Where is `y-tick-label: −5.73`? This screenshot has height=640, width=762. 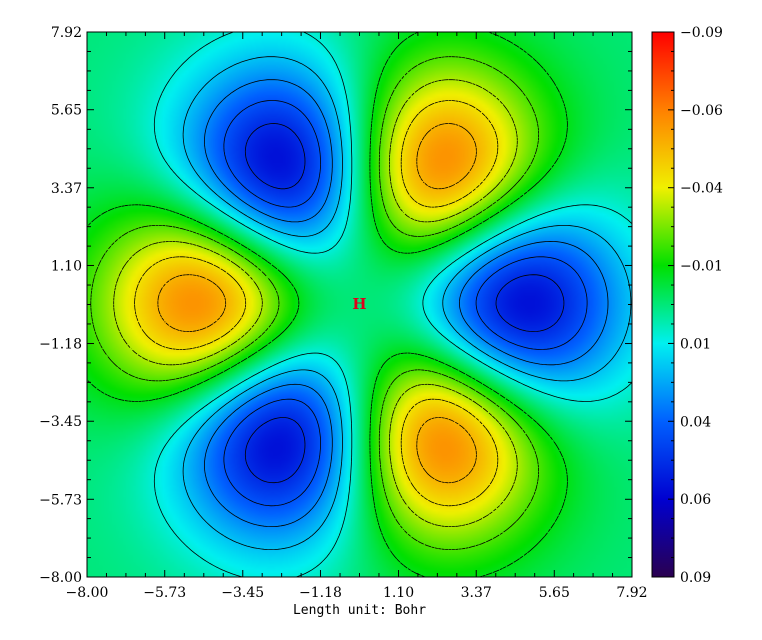 y-tick-label: −5.73 is located at coordinates (60, 500).